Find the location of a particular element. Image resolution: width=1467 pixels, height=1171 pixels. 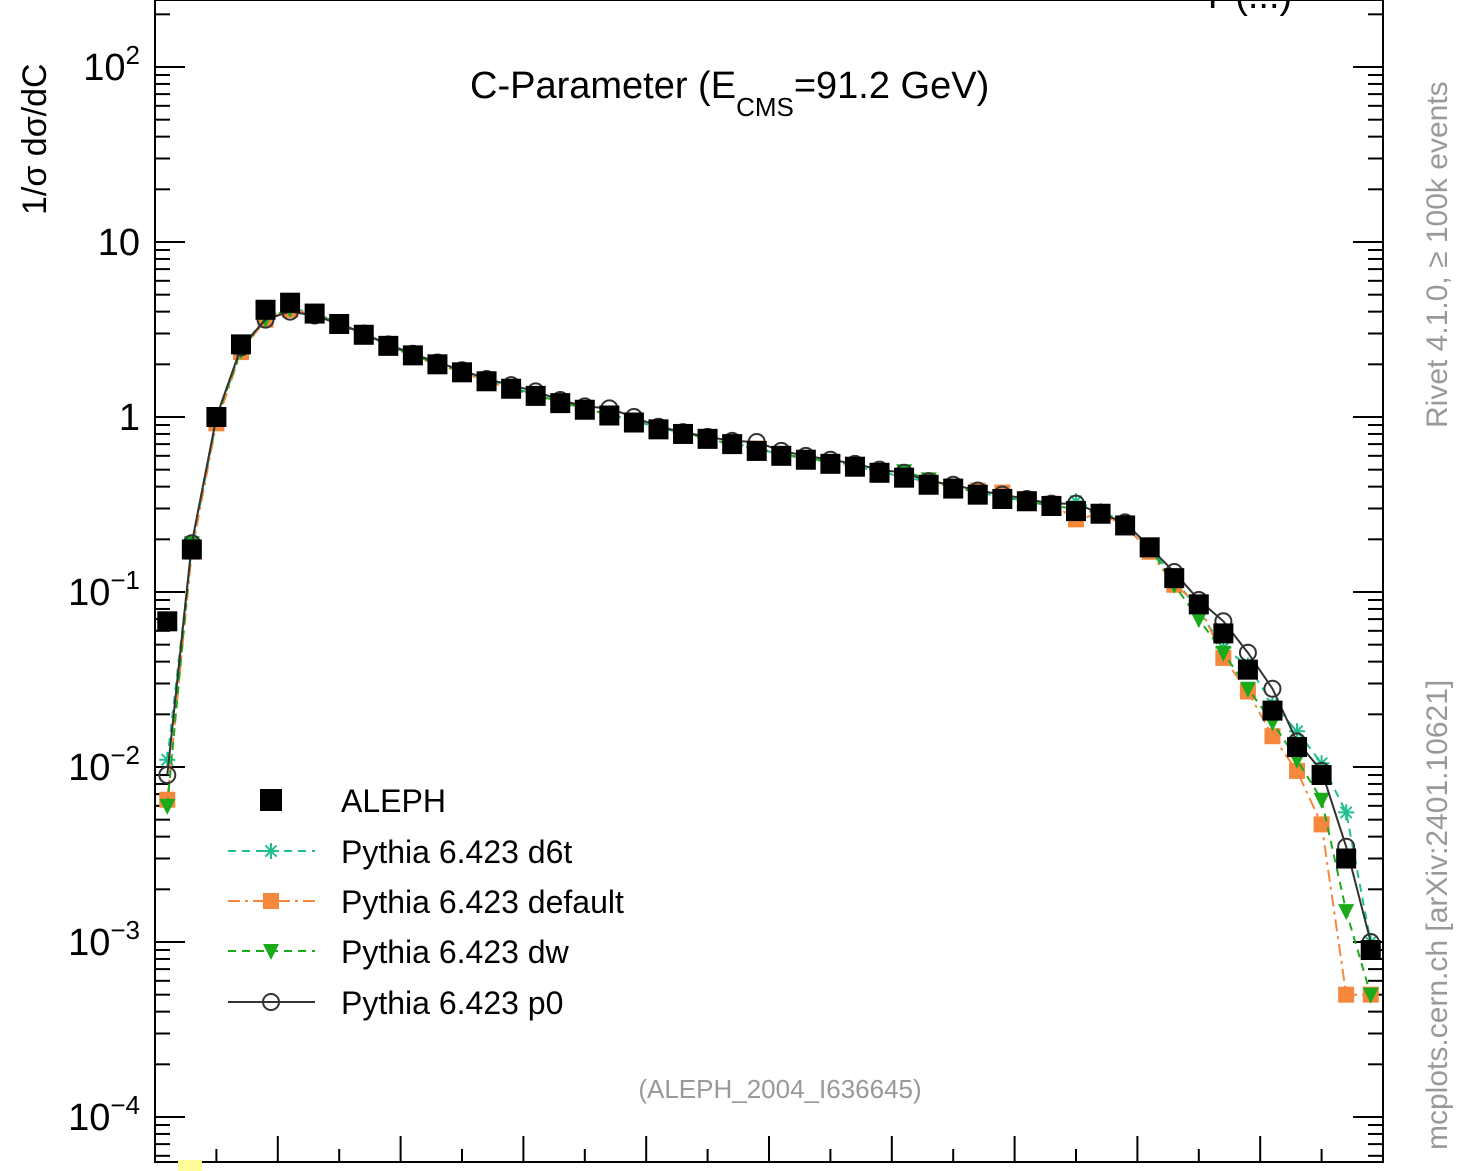

reference-label: (ALEPH_2004_I636645) is located at coordinates (779, 1089).